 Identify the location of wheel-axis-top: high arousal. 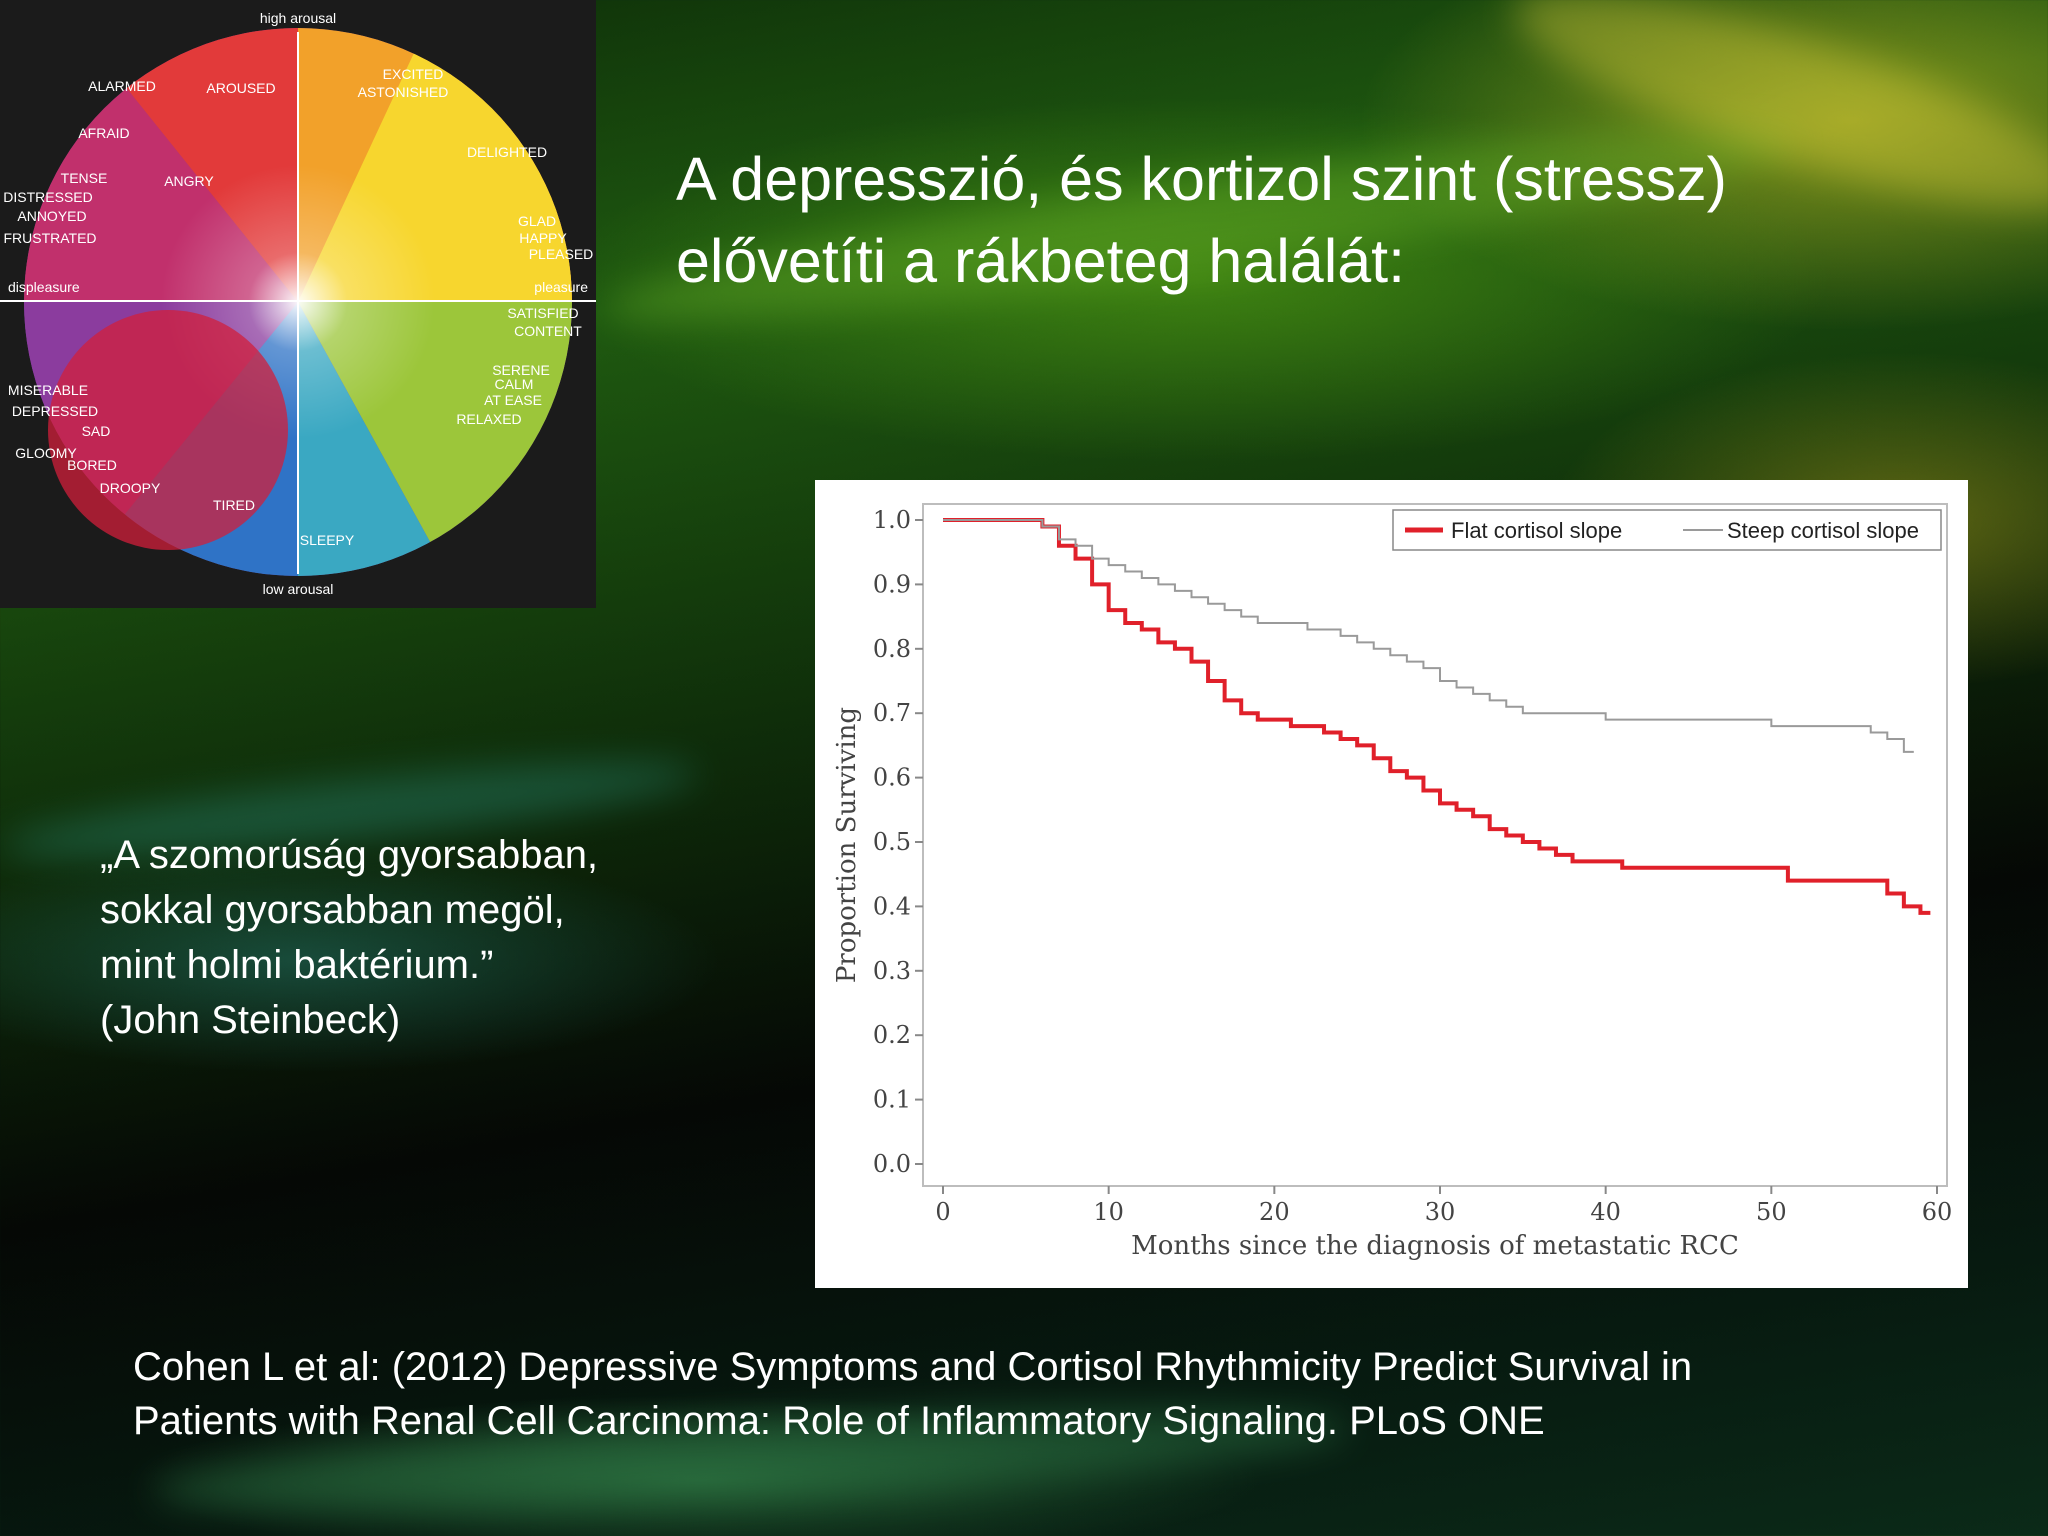
(298, 18).